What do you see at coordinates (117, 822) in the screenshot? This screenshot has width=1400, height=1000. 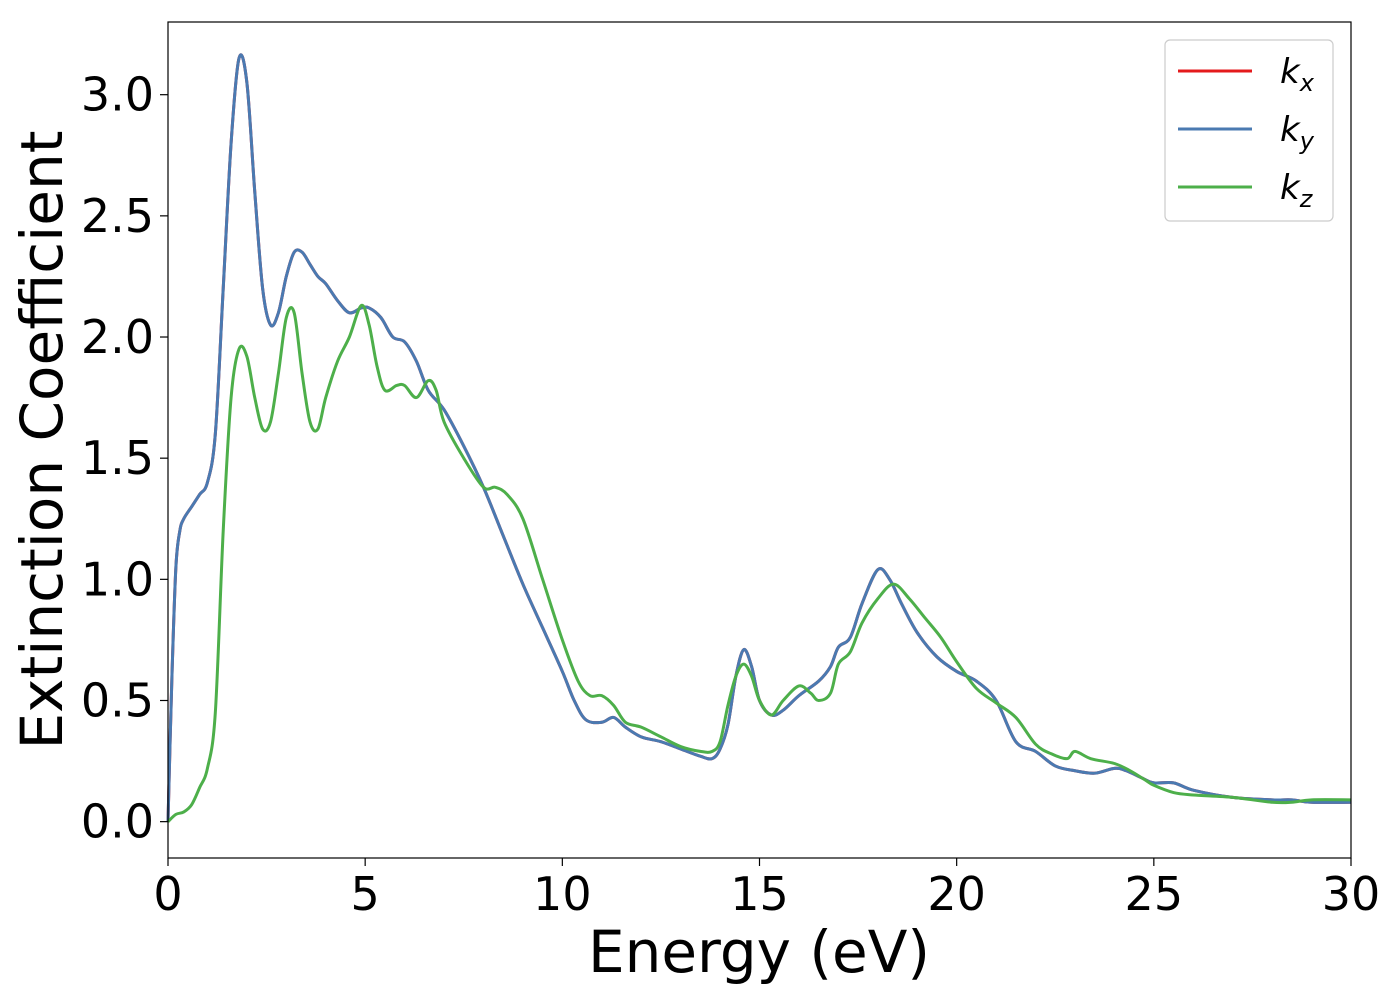 I see `y-tick-label: 0.0` at bounding box center [117, 822].